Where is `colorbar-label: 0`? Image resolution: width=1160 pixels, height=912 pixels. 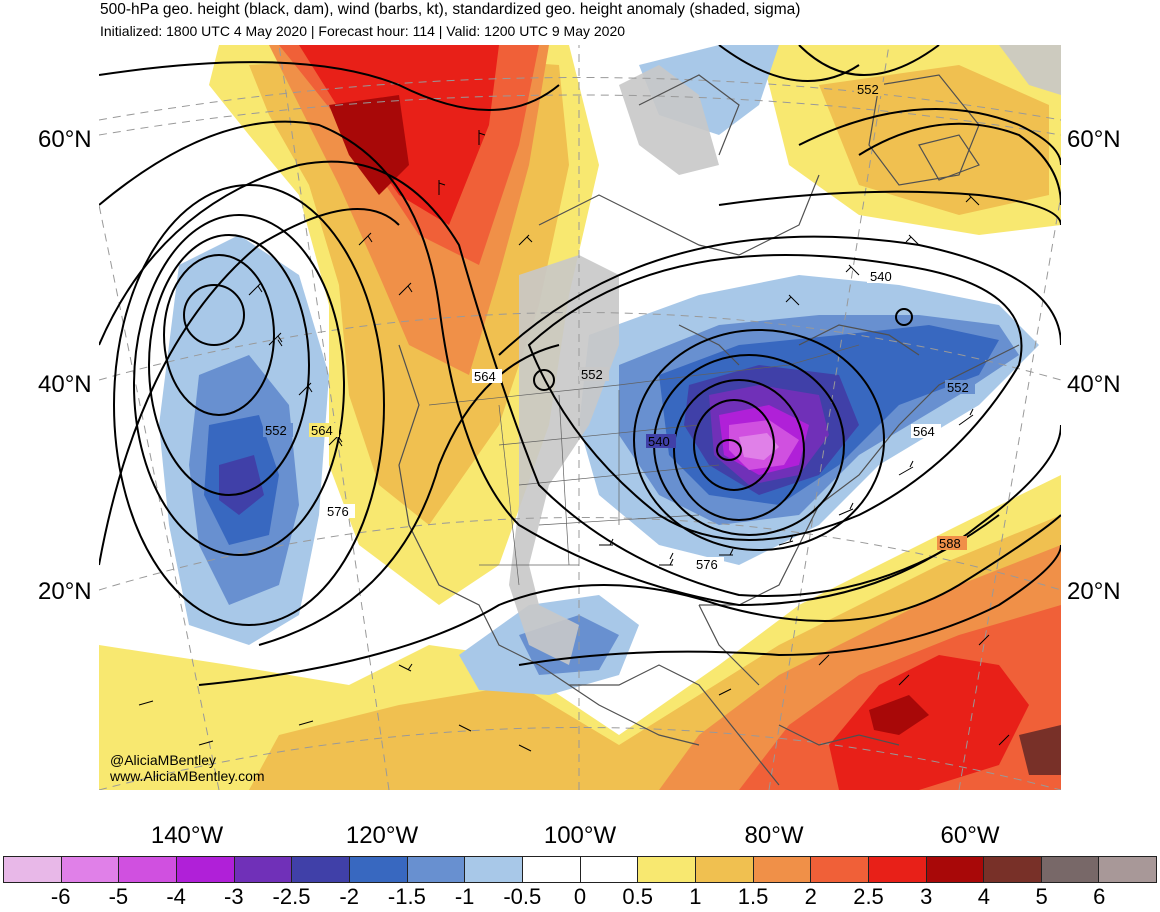
colorbar-label: 0 is located at coordinates (580, 896).